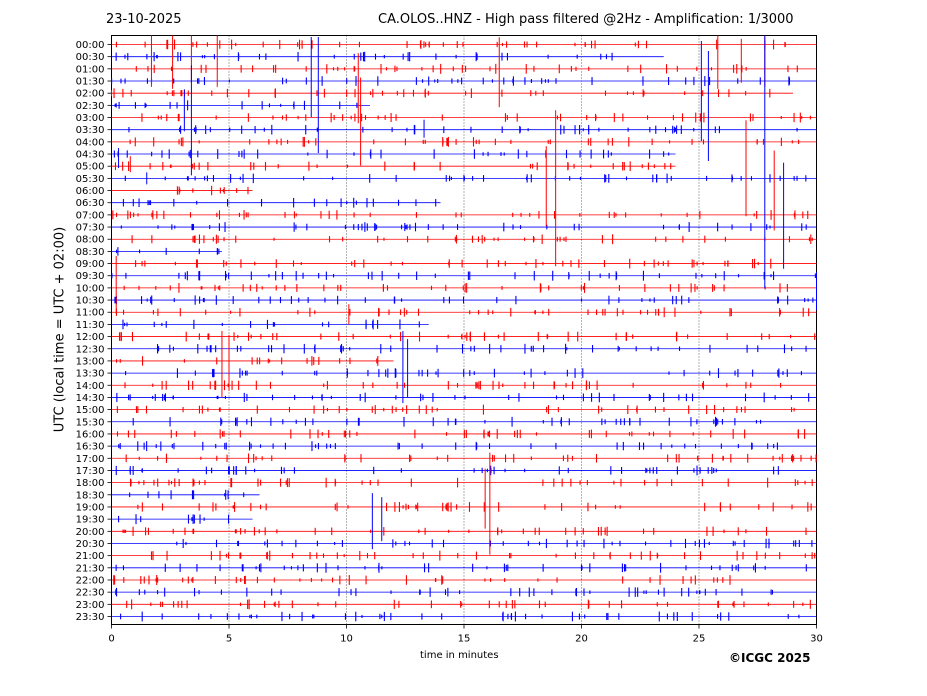 The height and width of the screenshot is (696, 927). Describe the element at coordinates (770, 658) in the screenshot. I see `copyright-notice: ©ICGC 2025` at that location.